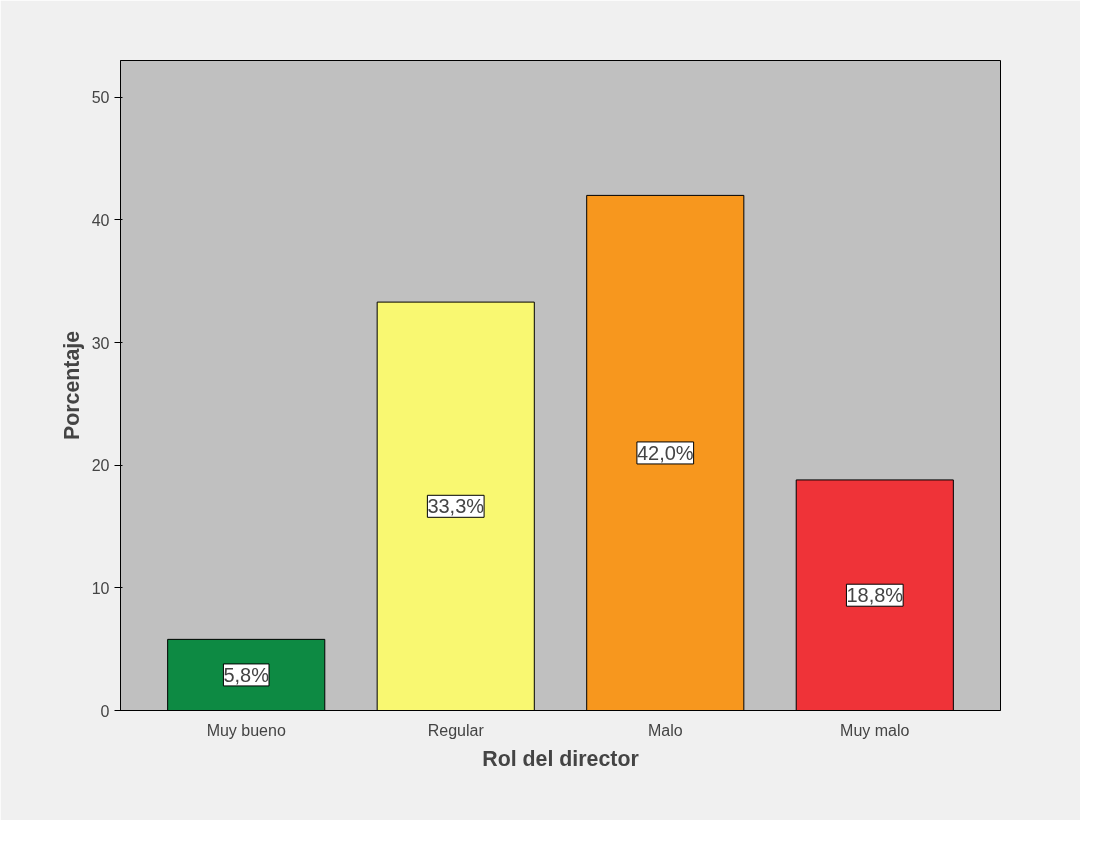 Image resolution: width=1106 pixels, height=842 pixels. What do you see at coordinates (560, 758) in the screenshot?
I see `x-axis-title: Rol del director` at bounding box center [560, 758].